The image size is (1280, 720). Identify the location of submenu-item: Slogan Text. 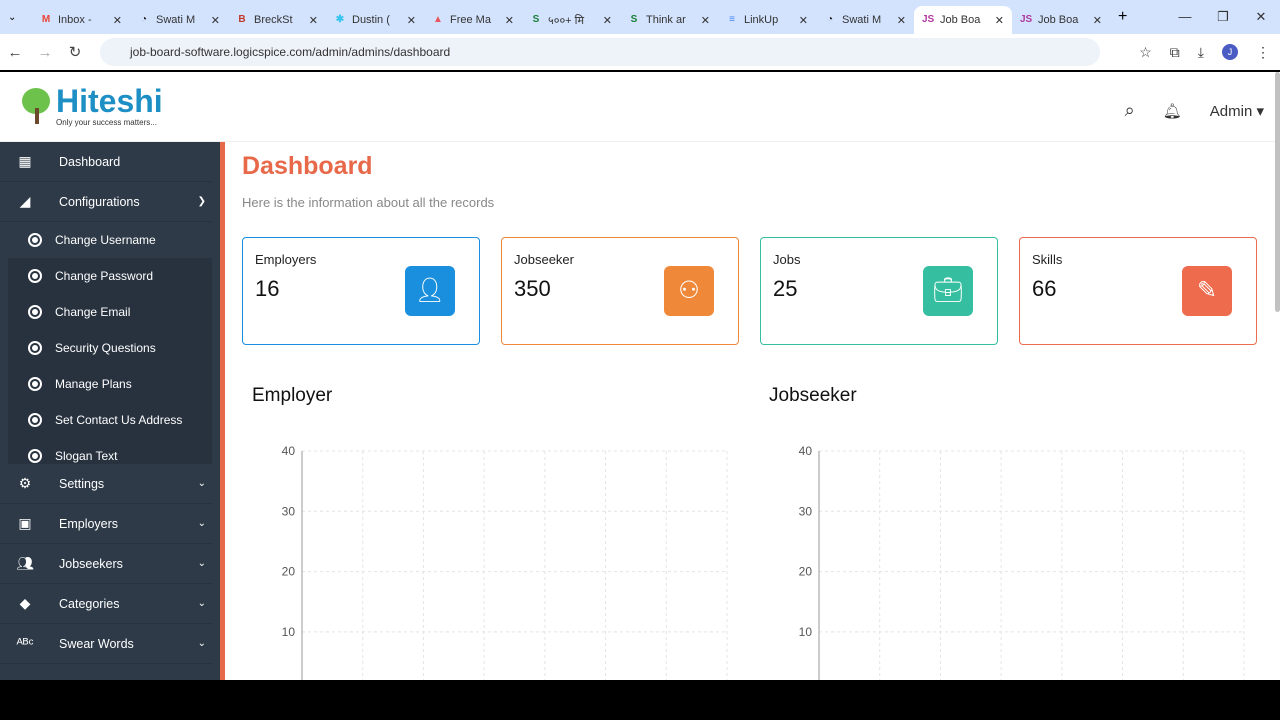
(110, 451).